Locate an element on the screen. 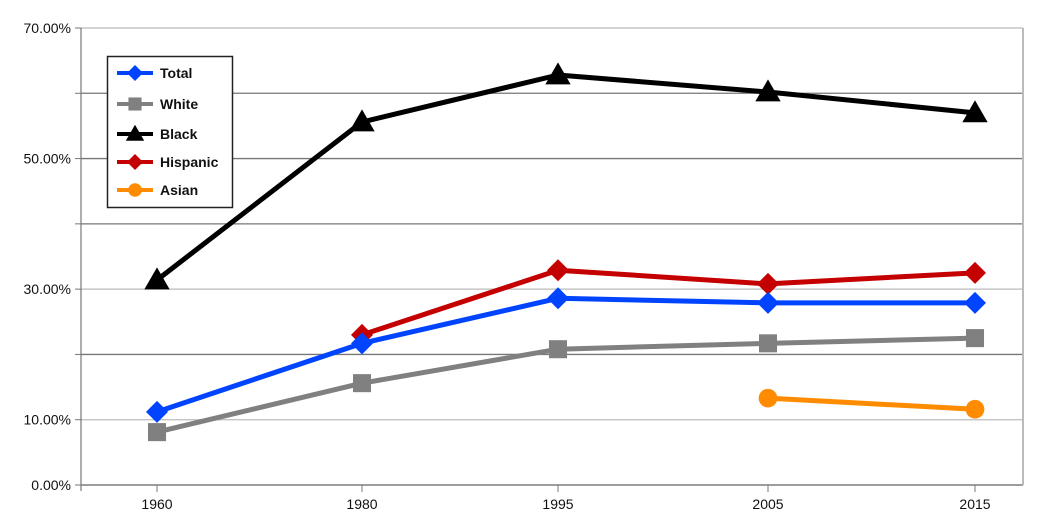 The height and width of the screenshot is (525, 1048). series-asian is located at coordinates (871, 403).